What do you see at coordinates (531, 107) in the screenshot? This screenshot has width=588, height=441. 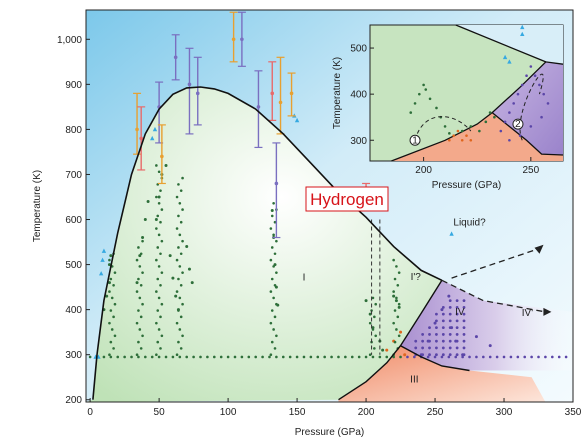 I see `inset-trajectory` at bounding box center [531, 107].